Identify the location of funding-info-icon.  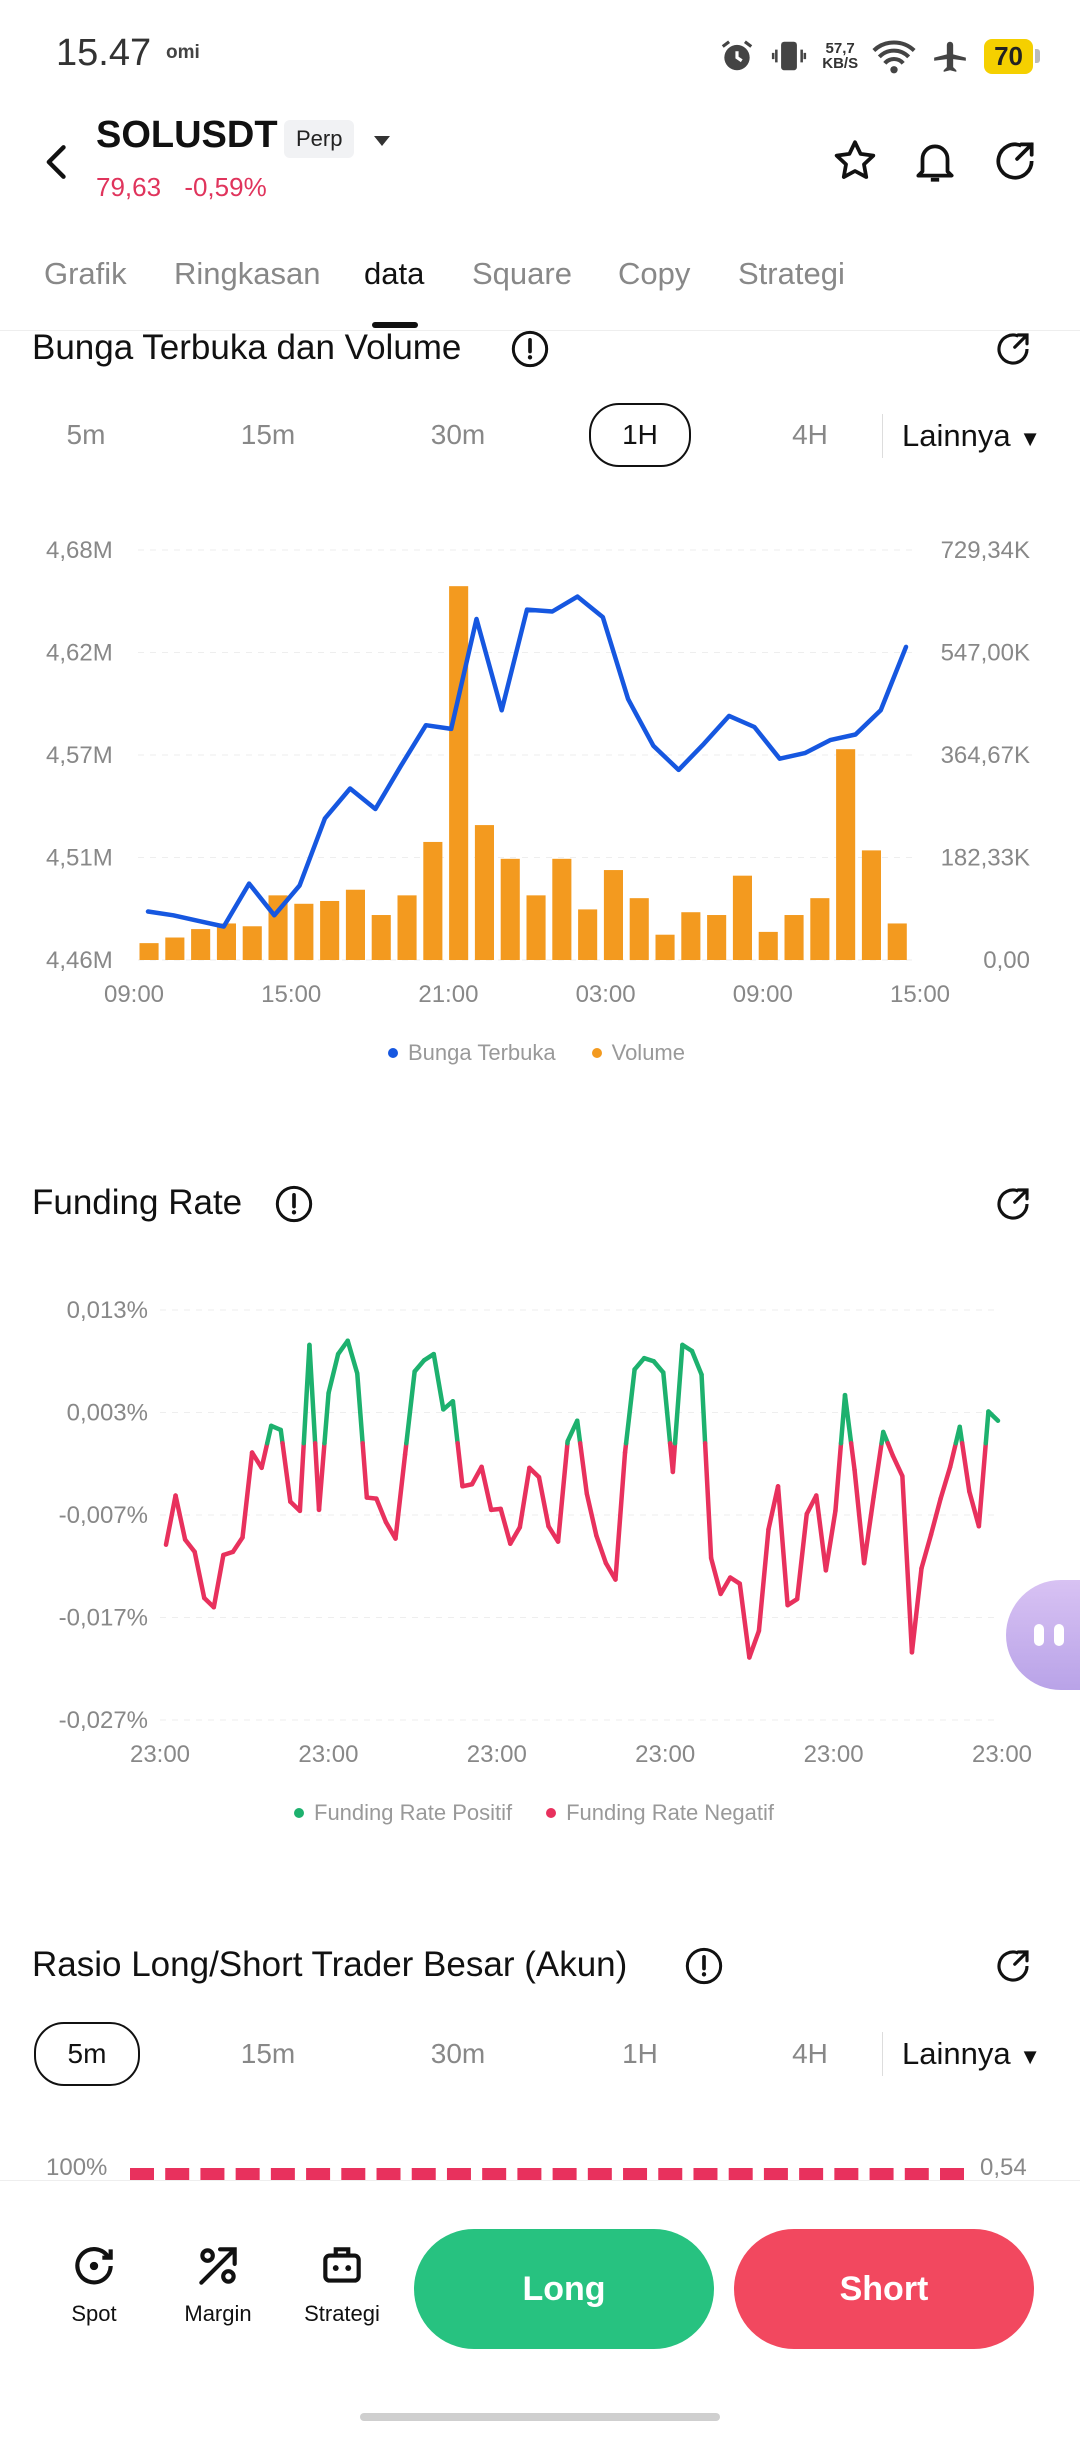
(294, 1204).